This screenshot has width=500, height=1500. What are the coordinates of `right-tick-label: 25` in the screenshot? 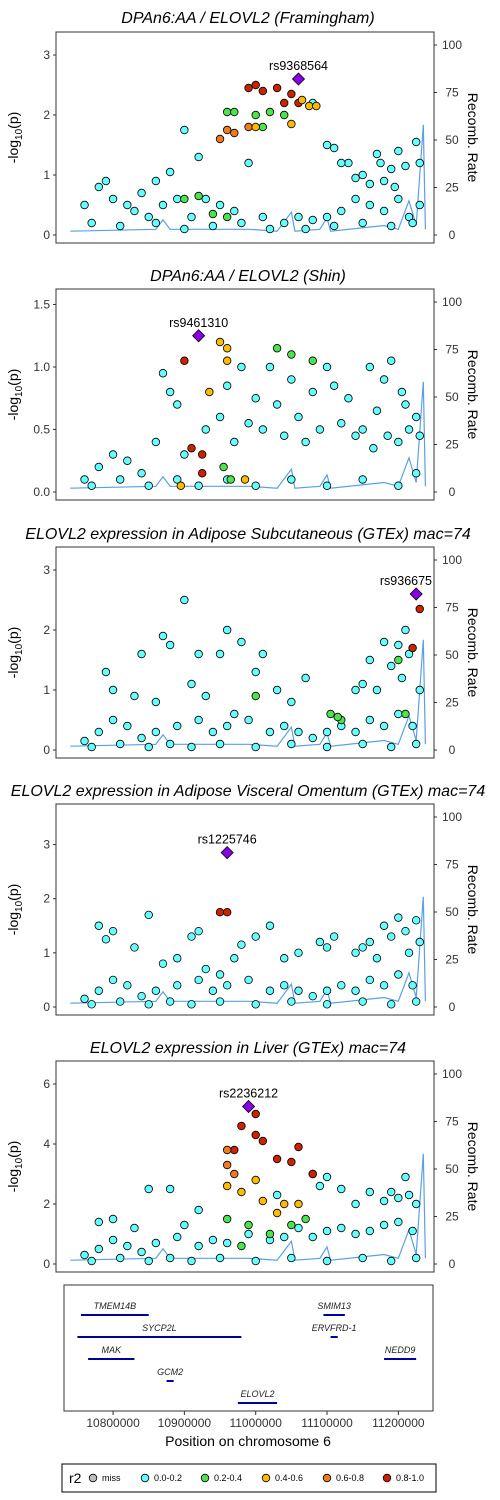 It's located at (452, 445).